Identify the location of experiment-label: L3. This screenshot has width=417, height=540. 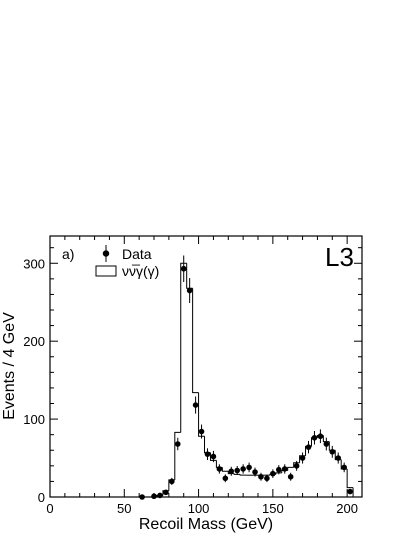
(339, 257).